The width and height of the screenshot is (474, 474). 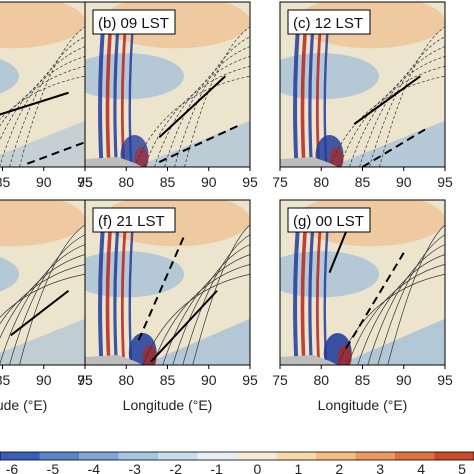 What do you see at coordinates (258, 467) in the screenshot?
I see `colorbar-tick-label: 0` at bounding box center [258, 467].